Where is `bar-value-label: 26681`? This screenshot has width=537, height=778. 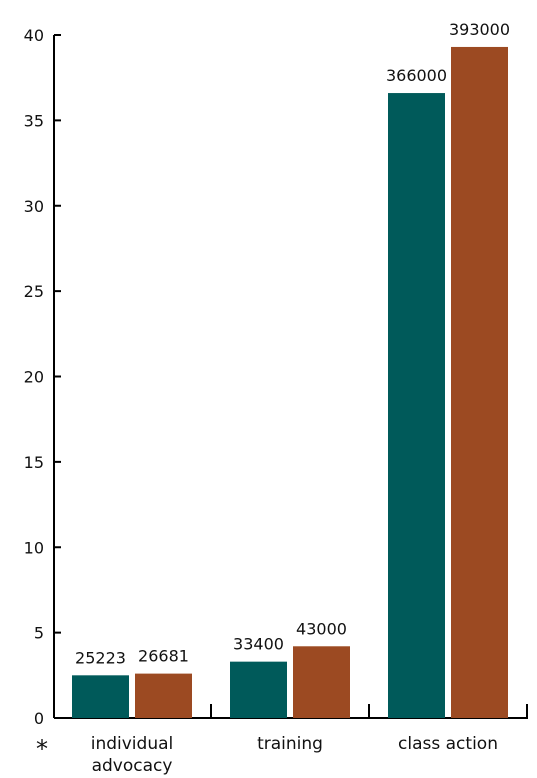 bar-value-label: 26681 is located at coordinates (163, 656).